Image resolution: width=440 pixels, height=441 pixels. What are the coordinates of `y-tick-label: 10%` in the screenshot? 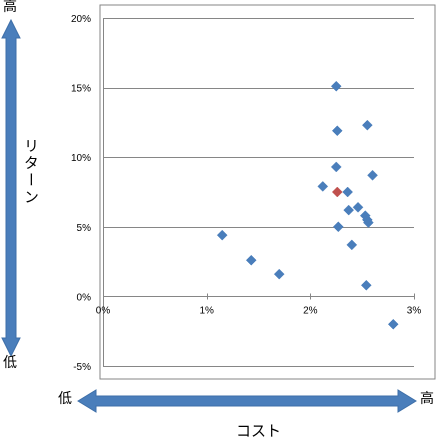 It's located at (81, 158).